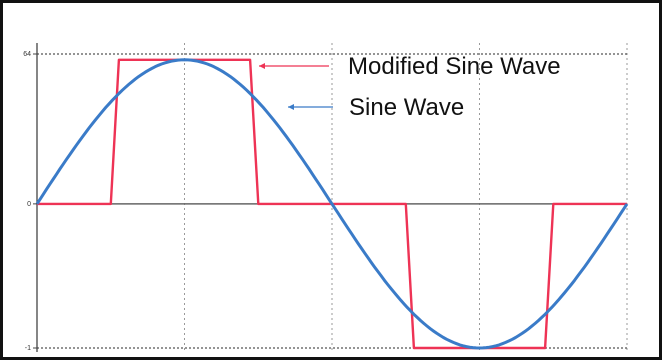  Describe the element at coordinates (406, 107) in the screenshot. I see `legend-label: Sine Wave` at that location.